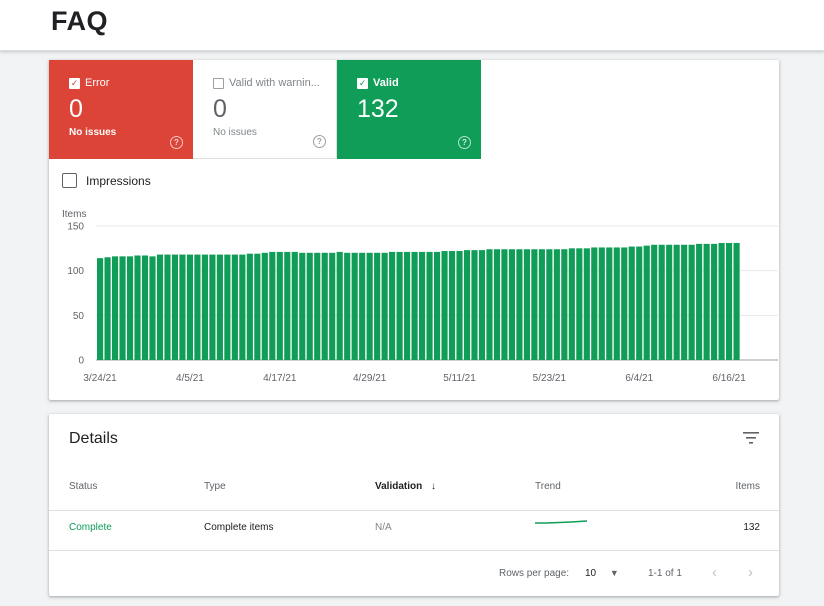  Describe the element at coordinates (215, 486) in the screenshot. I see `column-header-type: Type` at that location.